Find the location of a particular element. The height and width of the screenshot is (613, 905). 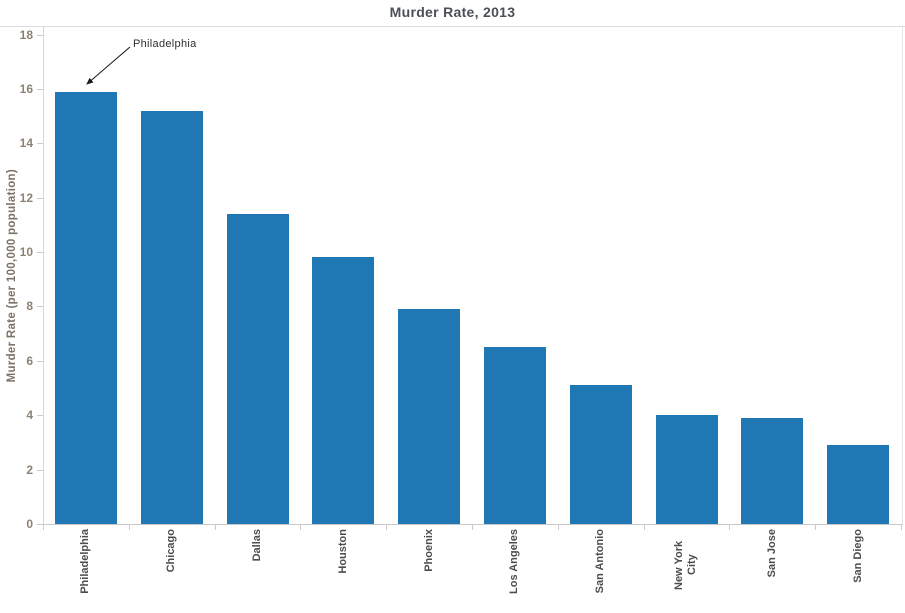

y-tick-label-10: 10 is located at coordinates (26, 252).